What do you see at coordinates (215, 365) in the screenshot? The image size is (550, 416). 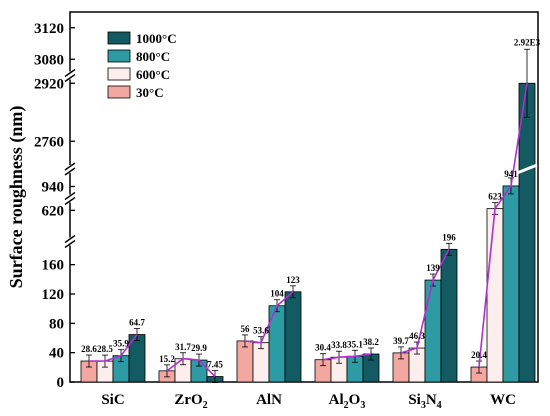 I see `data-label: 7.45` at bounding box center [215, 365].